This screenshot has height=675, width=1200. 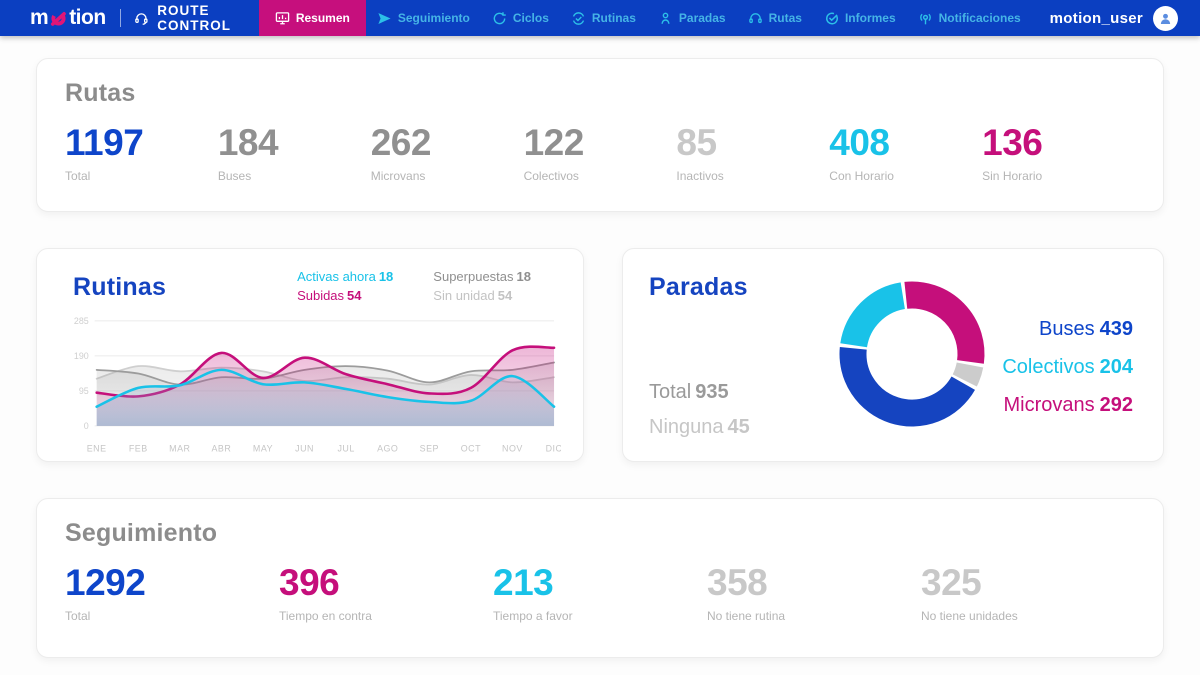 What do you see at coordinates (814, 593) in the screenshot?
I see `stat-no-tiene-rutina: 358 No tiene rutina` at bounding box center [814, 593].